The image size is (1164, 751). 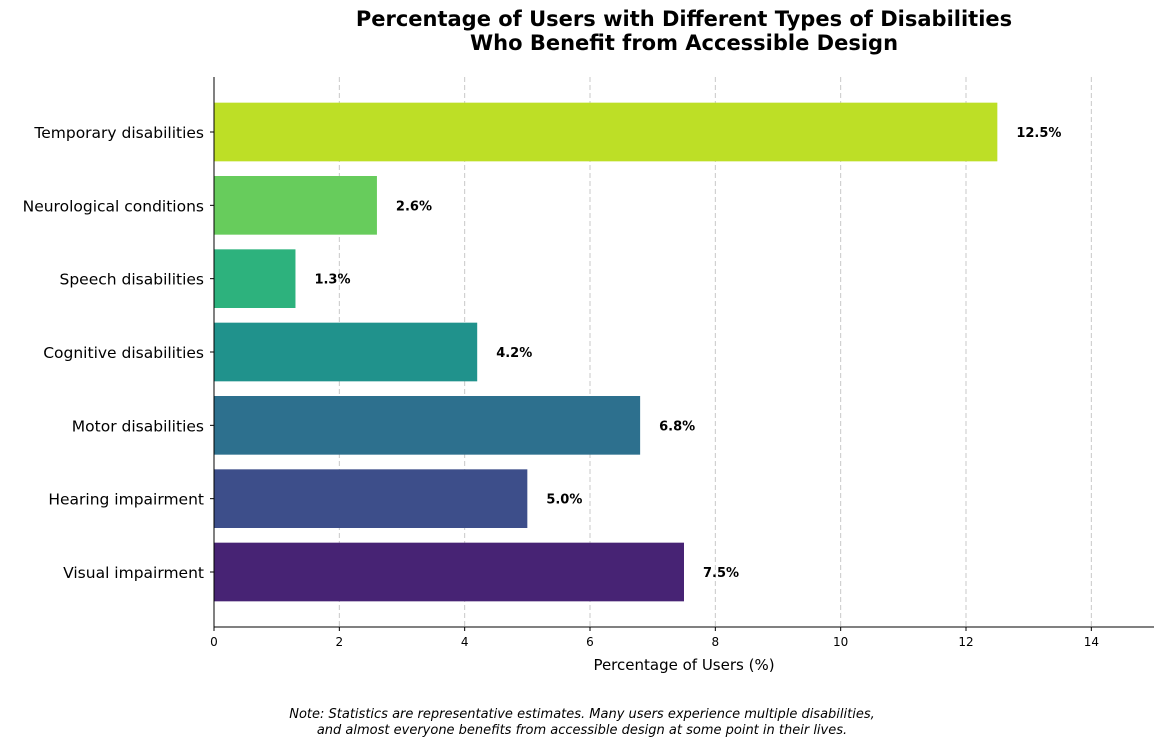 I want to click on y-tick-label: Temporary disabilities, so click(x=118, y=133).